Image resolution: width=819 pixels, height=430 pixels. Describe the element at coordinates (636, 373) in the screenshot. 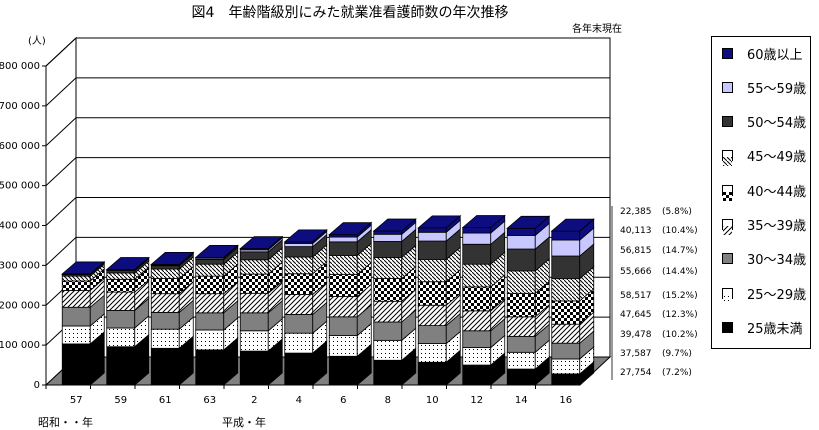

I see `data-label-value: 27,754` at that location.